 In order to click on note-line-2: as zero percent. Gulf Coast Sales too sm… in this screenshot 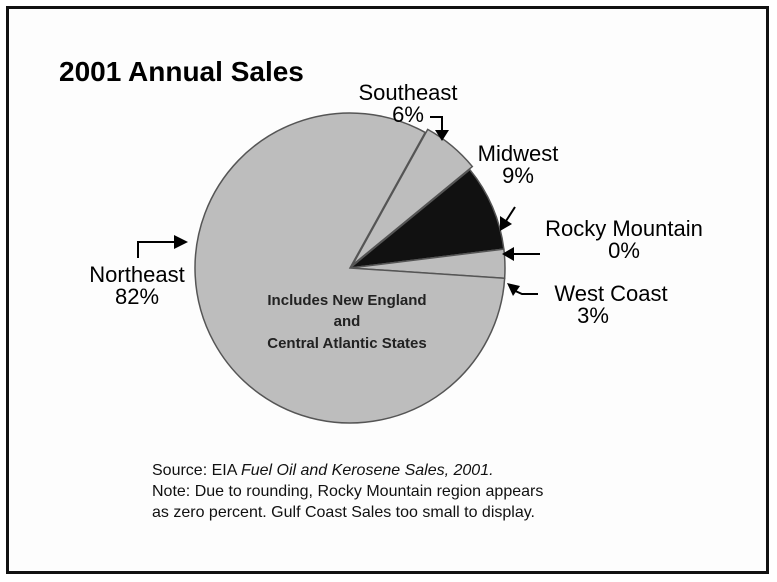, I will do `click(343, 512)`.